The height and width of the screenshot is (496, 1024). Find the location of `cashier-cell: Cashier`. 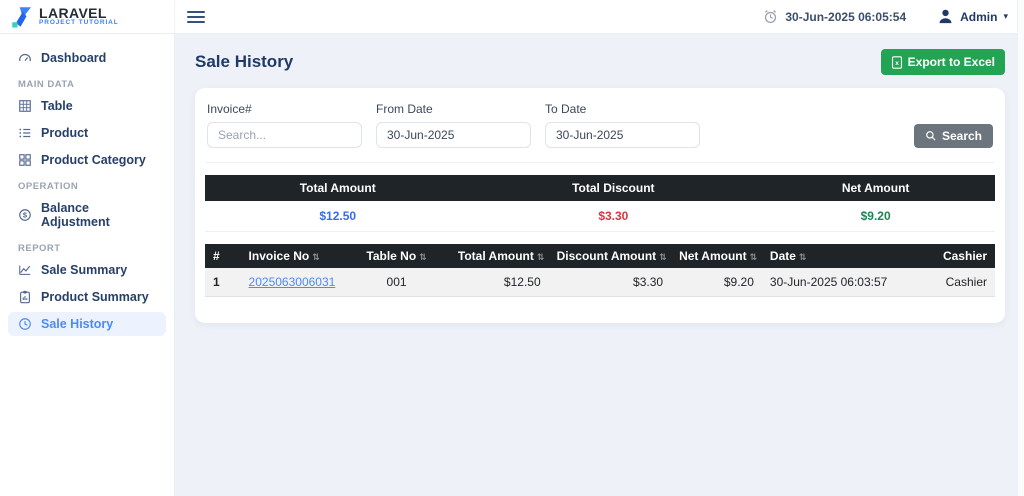

cashier-cell: Cashier is located at coordinates (947, 282).